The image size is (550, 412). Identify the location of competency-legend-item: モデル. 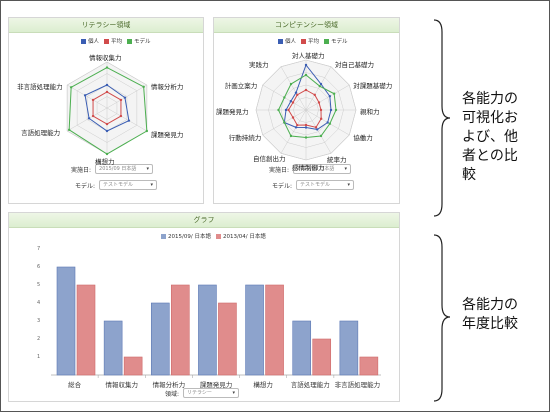
(336, 41).